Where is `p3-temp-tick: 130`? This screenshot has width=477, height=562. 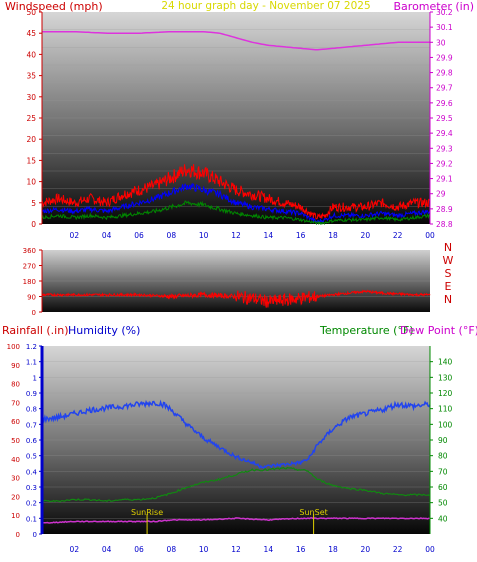
p3-temp-tick: 130 is located at coordinates (445, 377).